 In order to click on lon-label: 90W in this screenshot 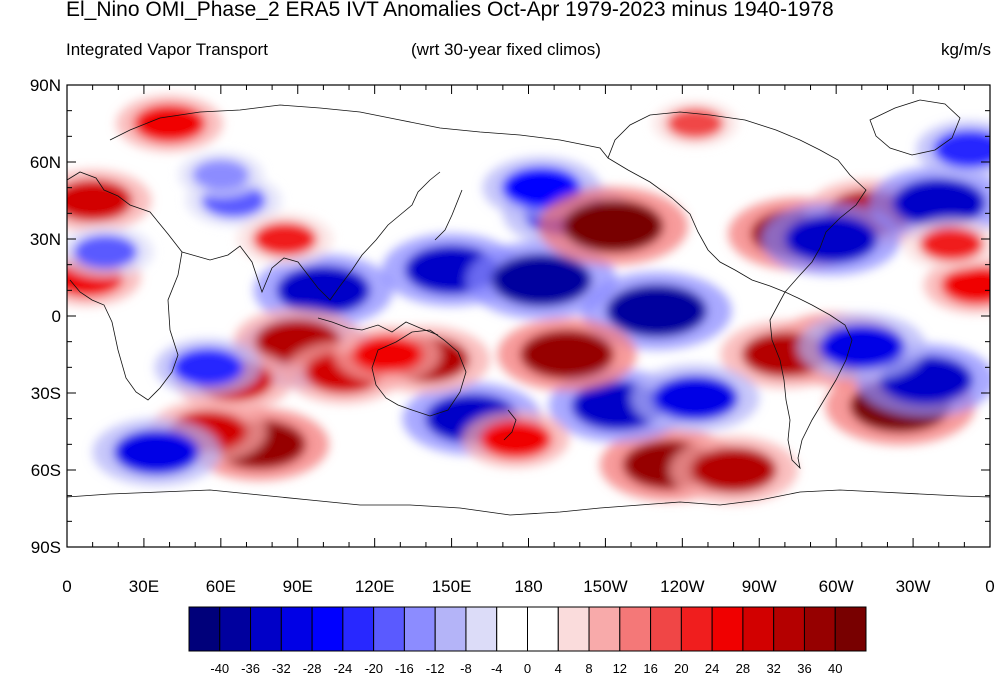, I will do `click(759, 586)`.